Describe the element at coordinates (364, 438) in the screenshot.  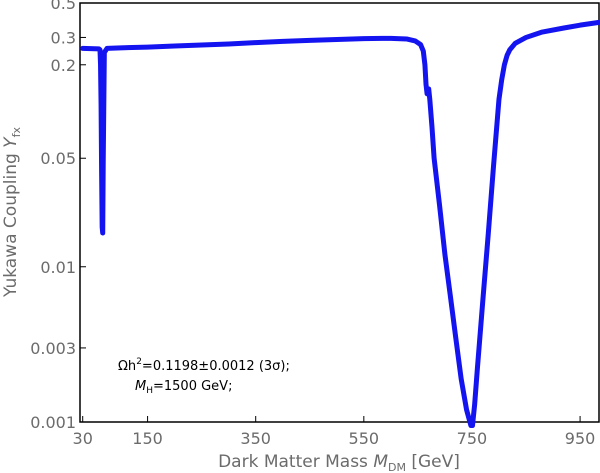
I see `x-tick-label: 550` at that location.